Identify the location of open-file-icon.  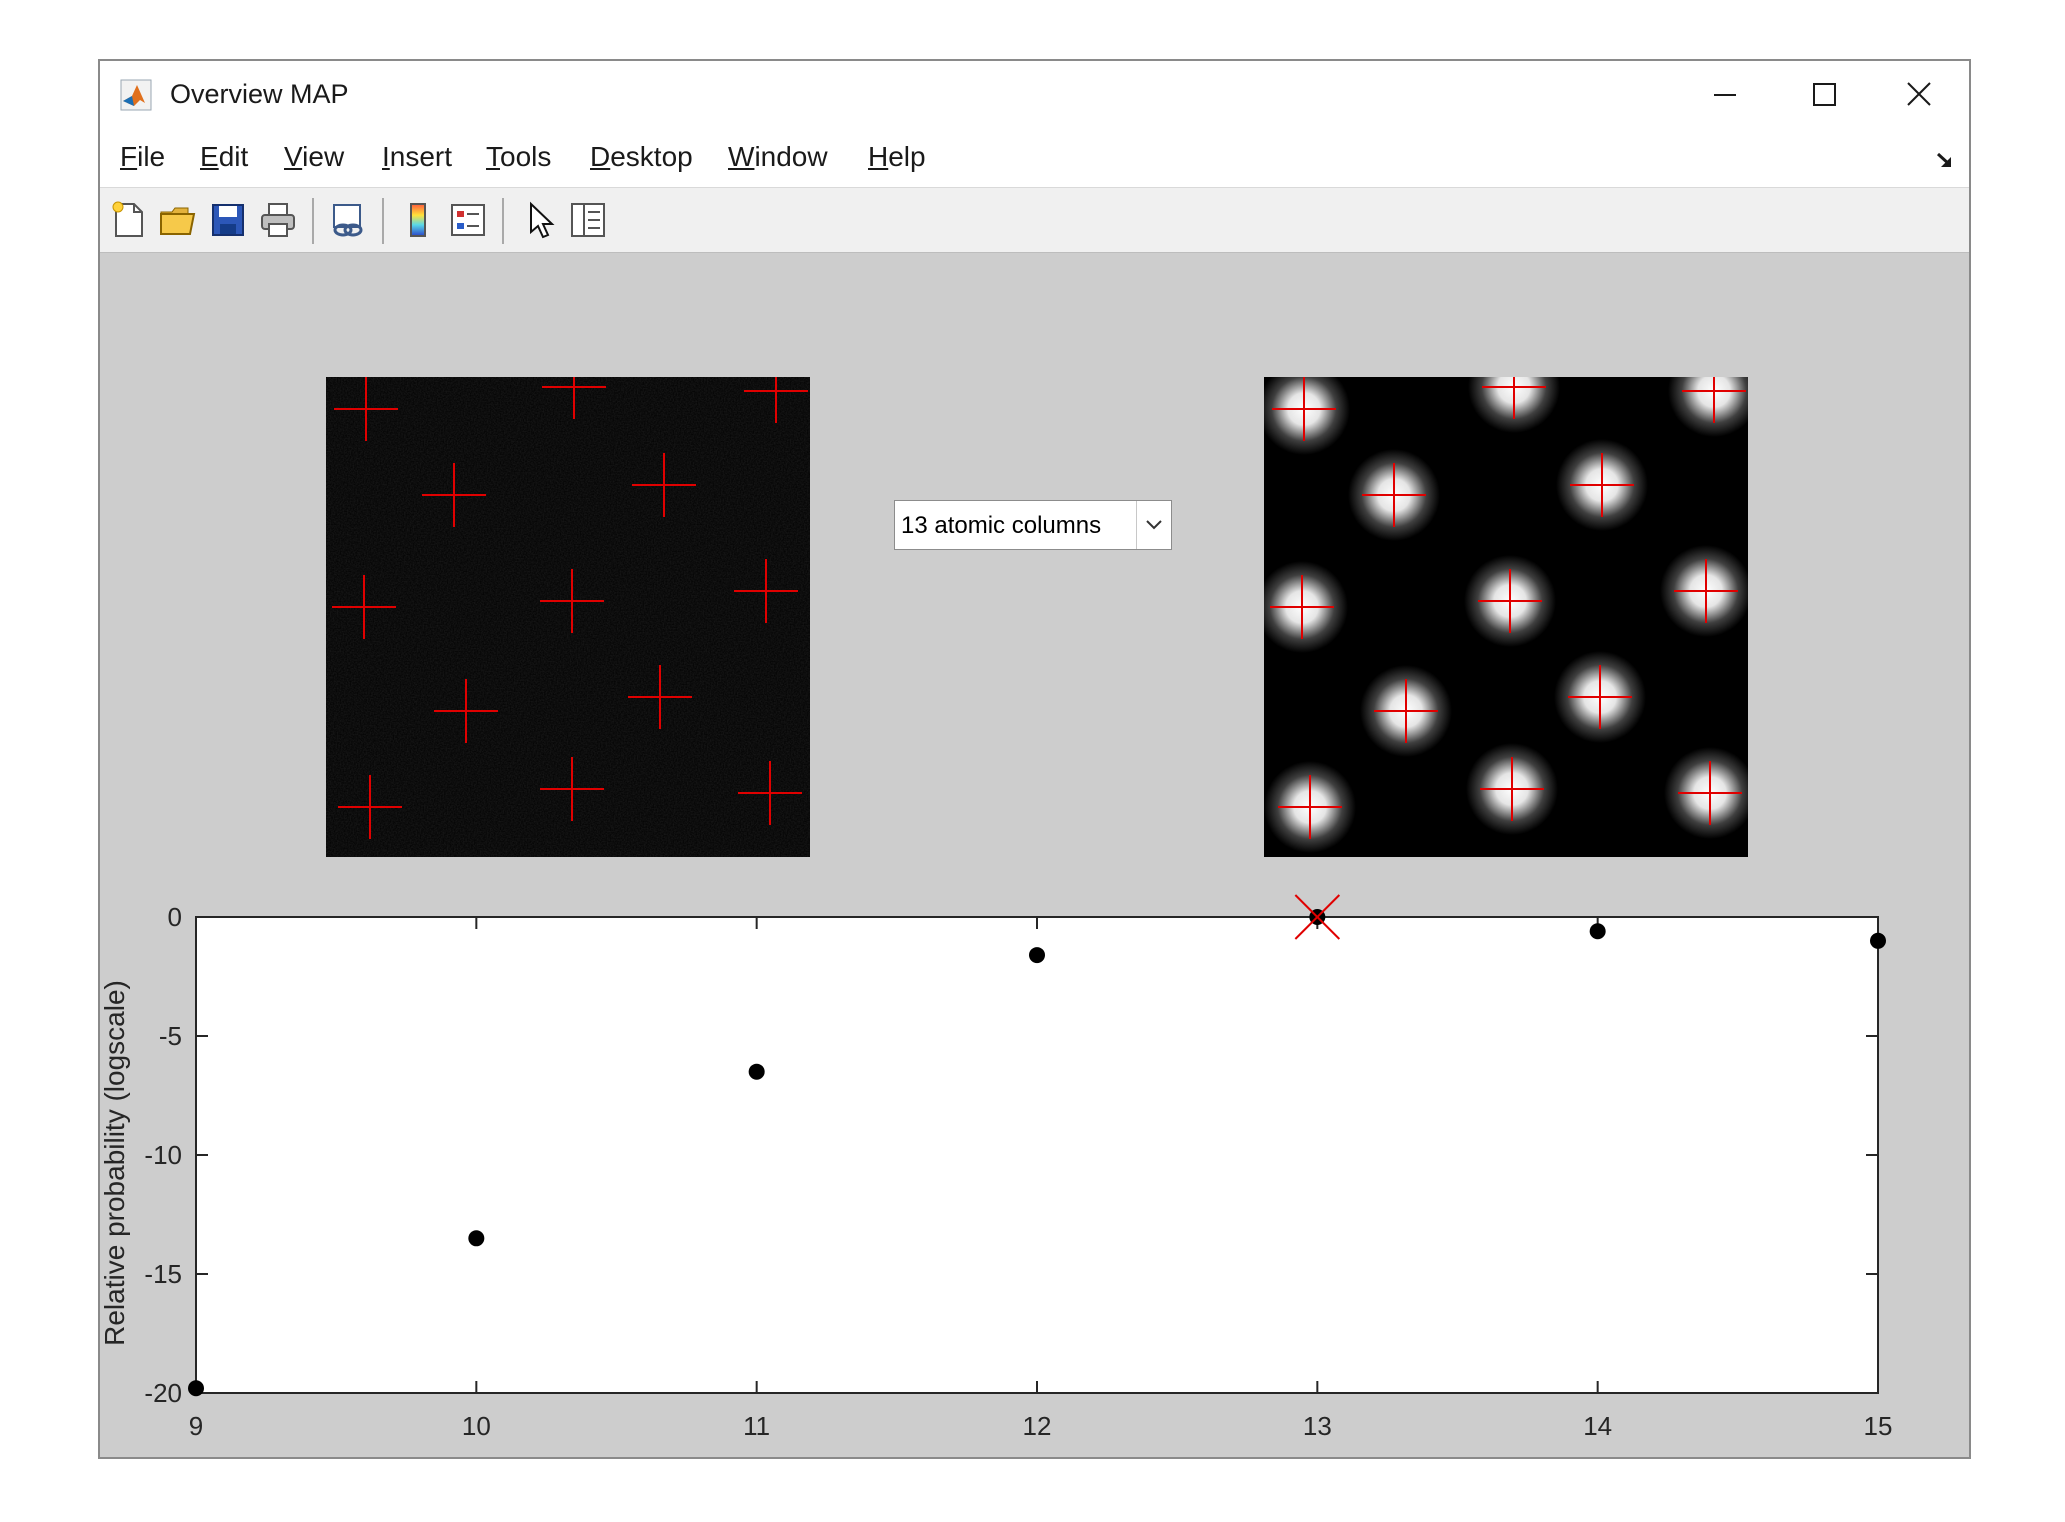
(178, 220).